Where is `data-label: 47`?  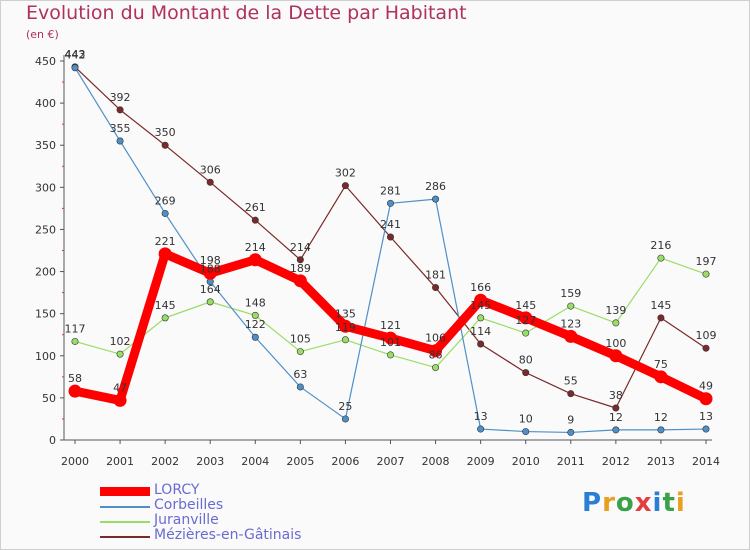 data-label: 47 is located at coordinates (120, 387).